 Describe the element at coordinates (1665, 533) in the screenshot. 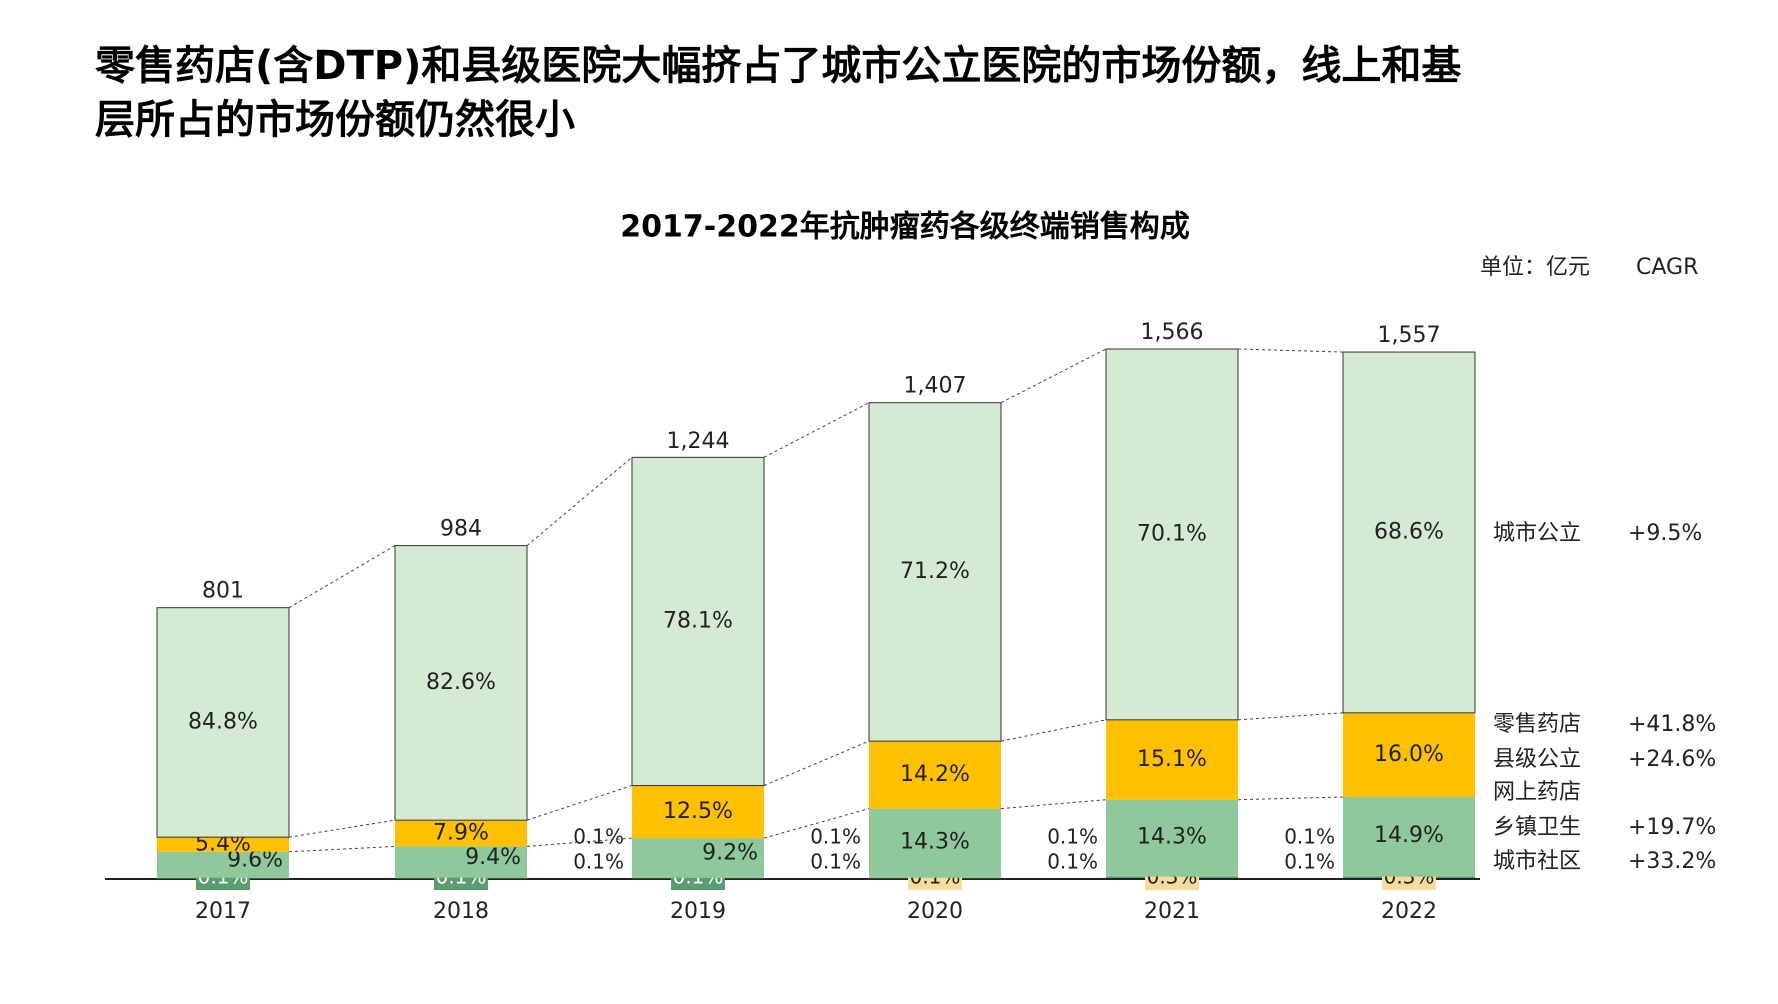

I see `cagr-value: +9.5%` at that location.